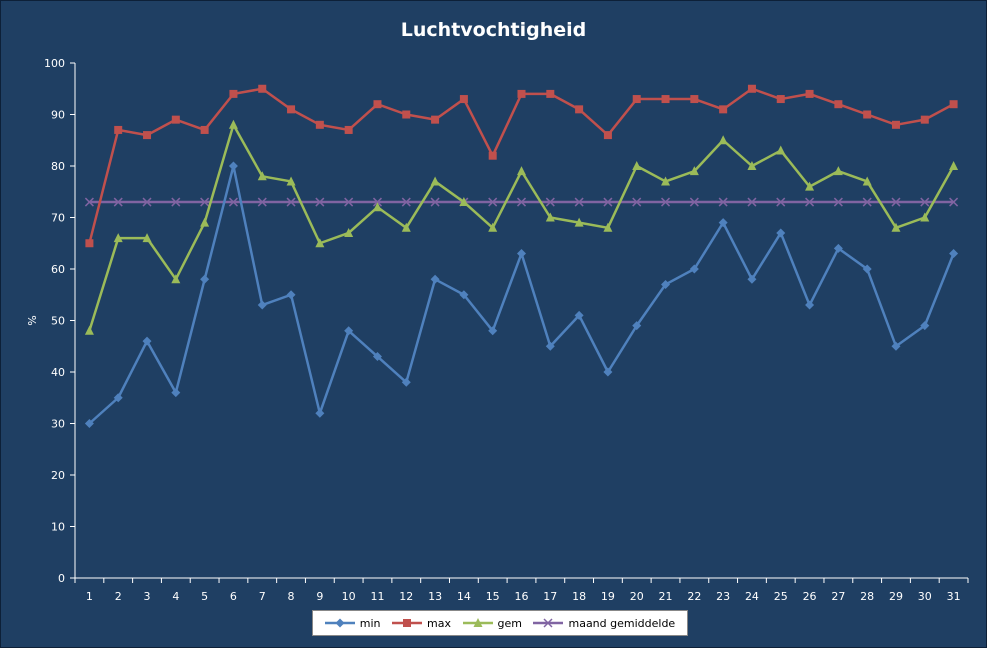 The image size is (987, 648). What do you see at coordinates (522, 596) in the screenshot?
I see `x-tick-label: 16` at bounding box center [522, 596].